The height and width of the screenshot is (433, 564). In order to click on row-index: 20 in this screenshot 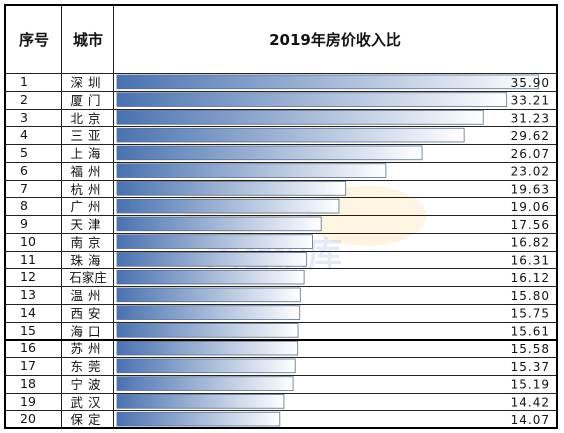, I will do `click(28, 419)`.